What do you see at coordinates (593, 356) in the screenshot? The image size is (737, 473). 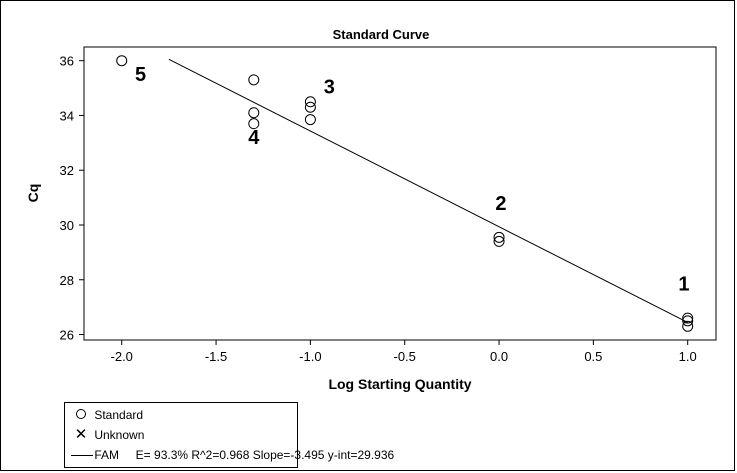 I see `x-tick-label: 0.5` at bounding box center [593, 356].